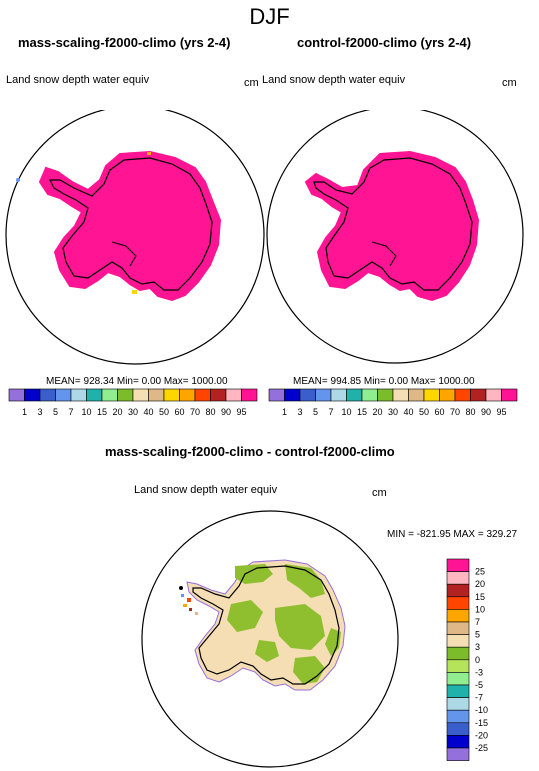 The height and width of the screenshot is (771, 539). Describe the element at coordinates (480, 609) in the screenshot. I see `diff-colorbar-label: 10` at that location.